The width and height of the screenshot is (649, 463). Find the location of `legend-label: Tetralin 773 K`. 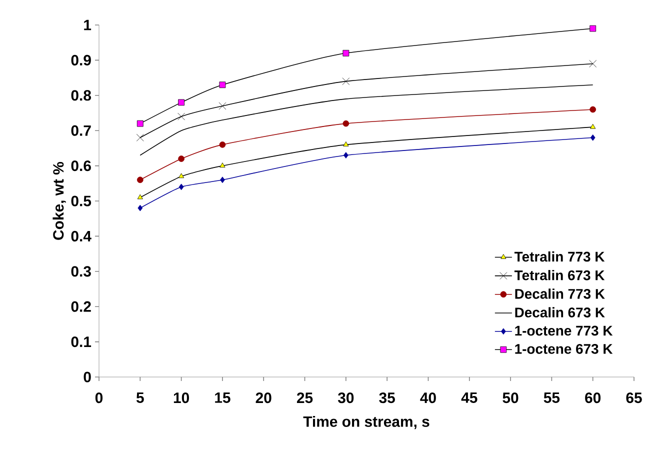

legend-label: Tetralin 773 K is located at coordinates (559, 256).